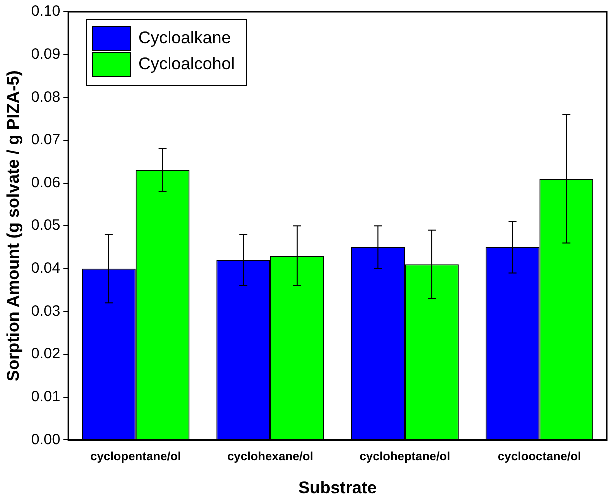  What do you see at coordinates (46, 354) in the screenshot?
I see `y-tick-label: 0.02` at bounding box center [46, 354].